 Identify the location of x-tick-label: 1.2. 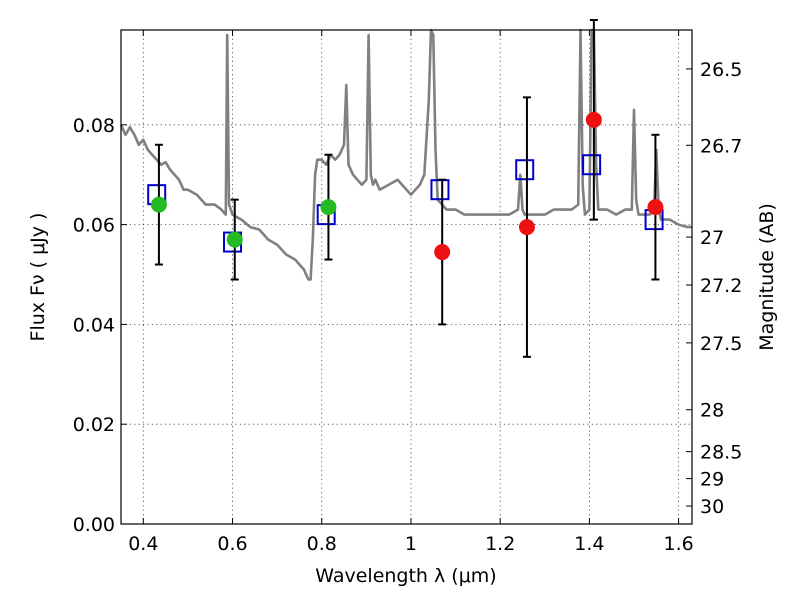
(500, 544).